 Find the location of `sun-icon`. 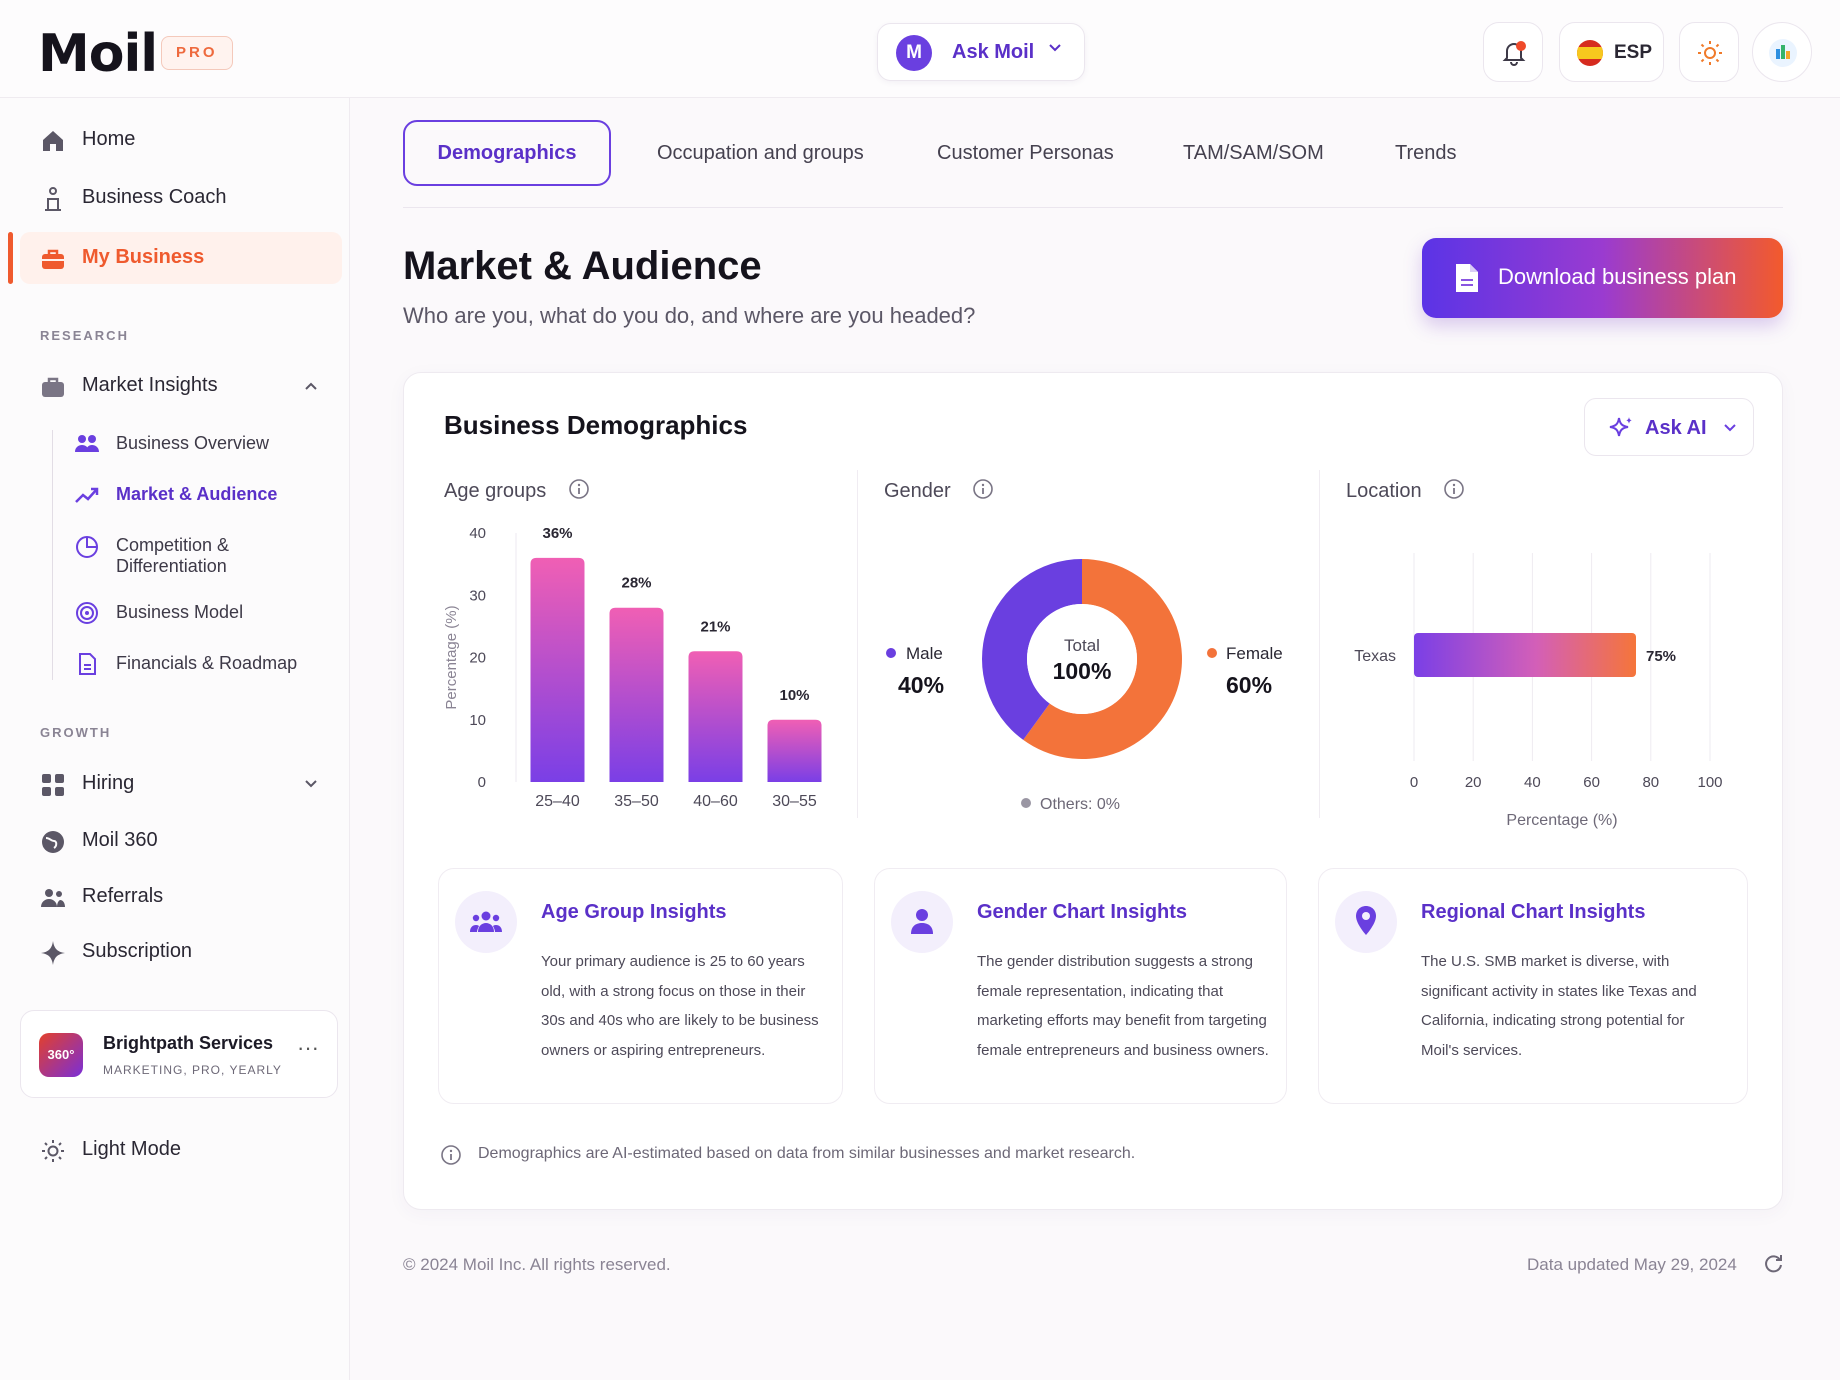

sun-icon is located at coordinates (53, 1151).